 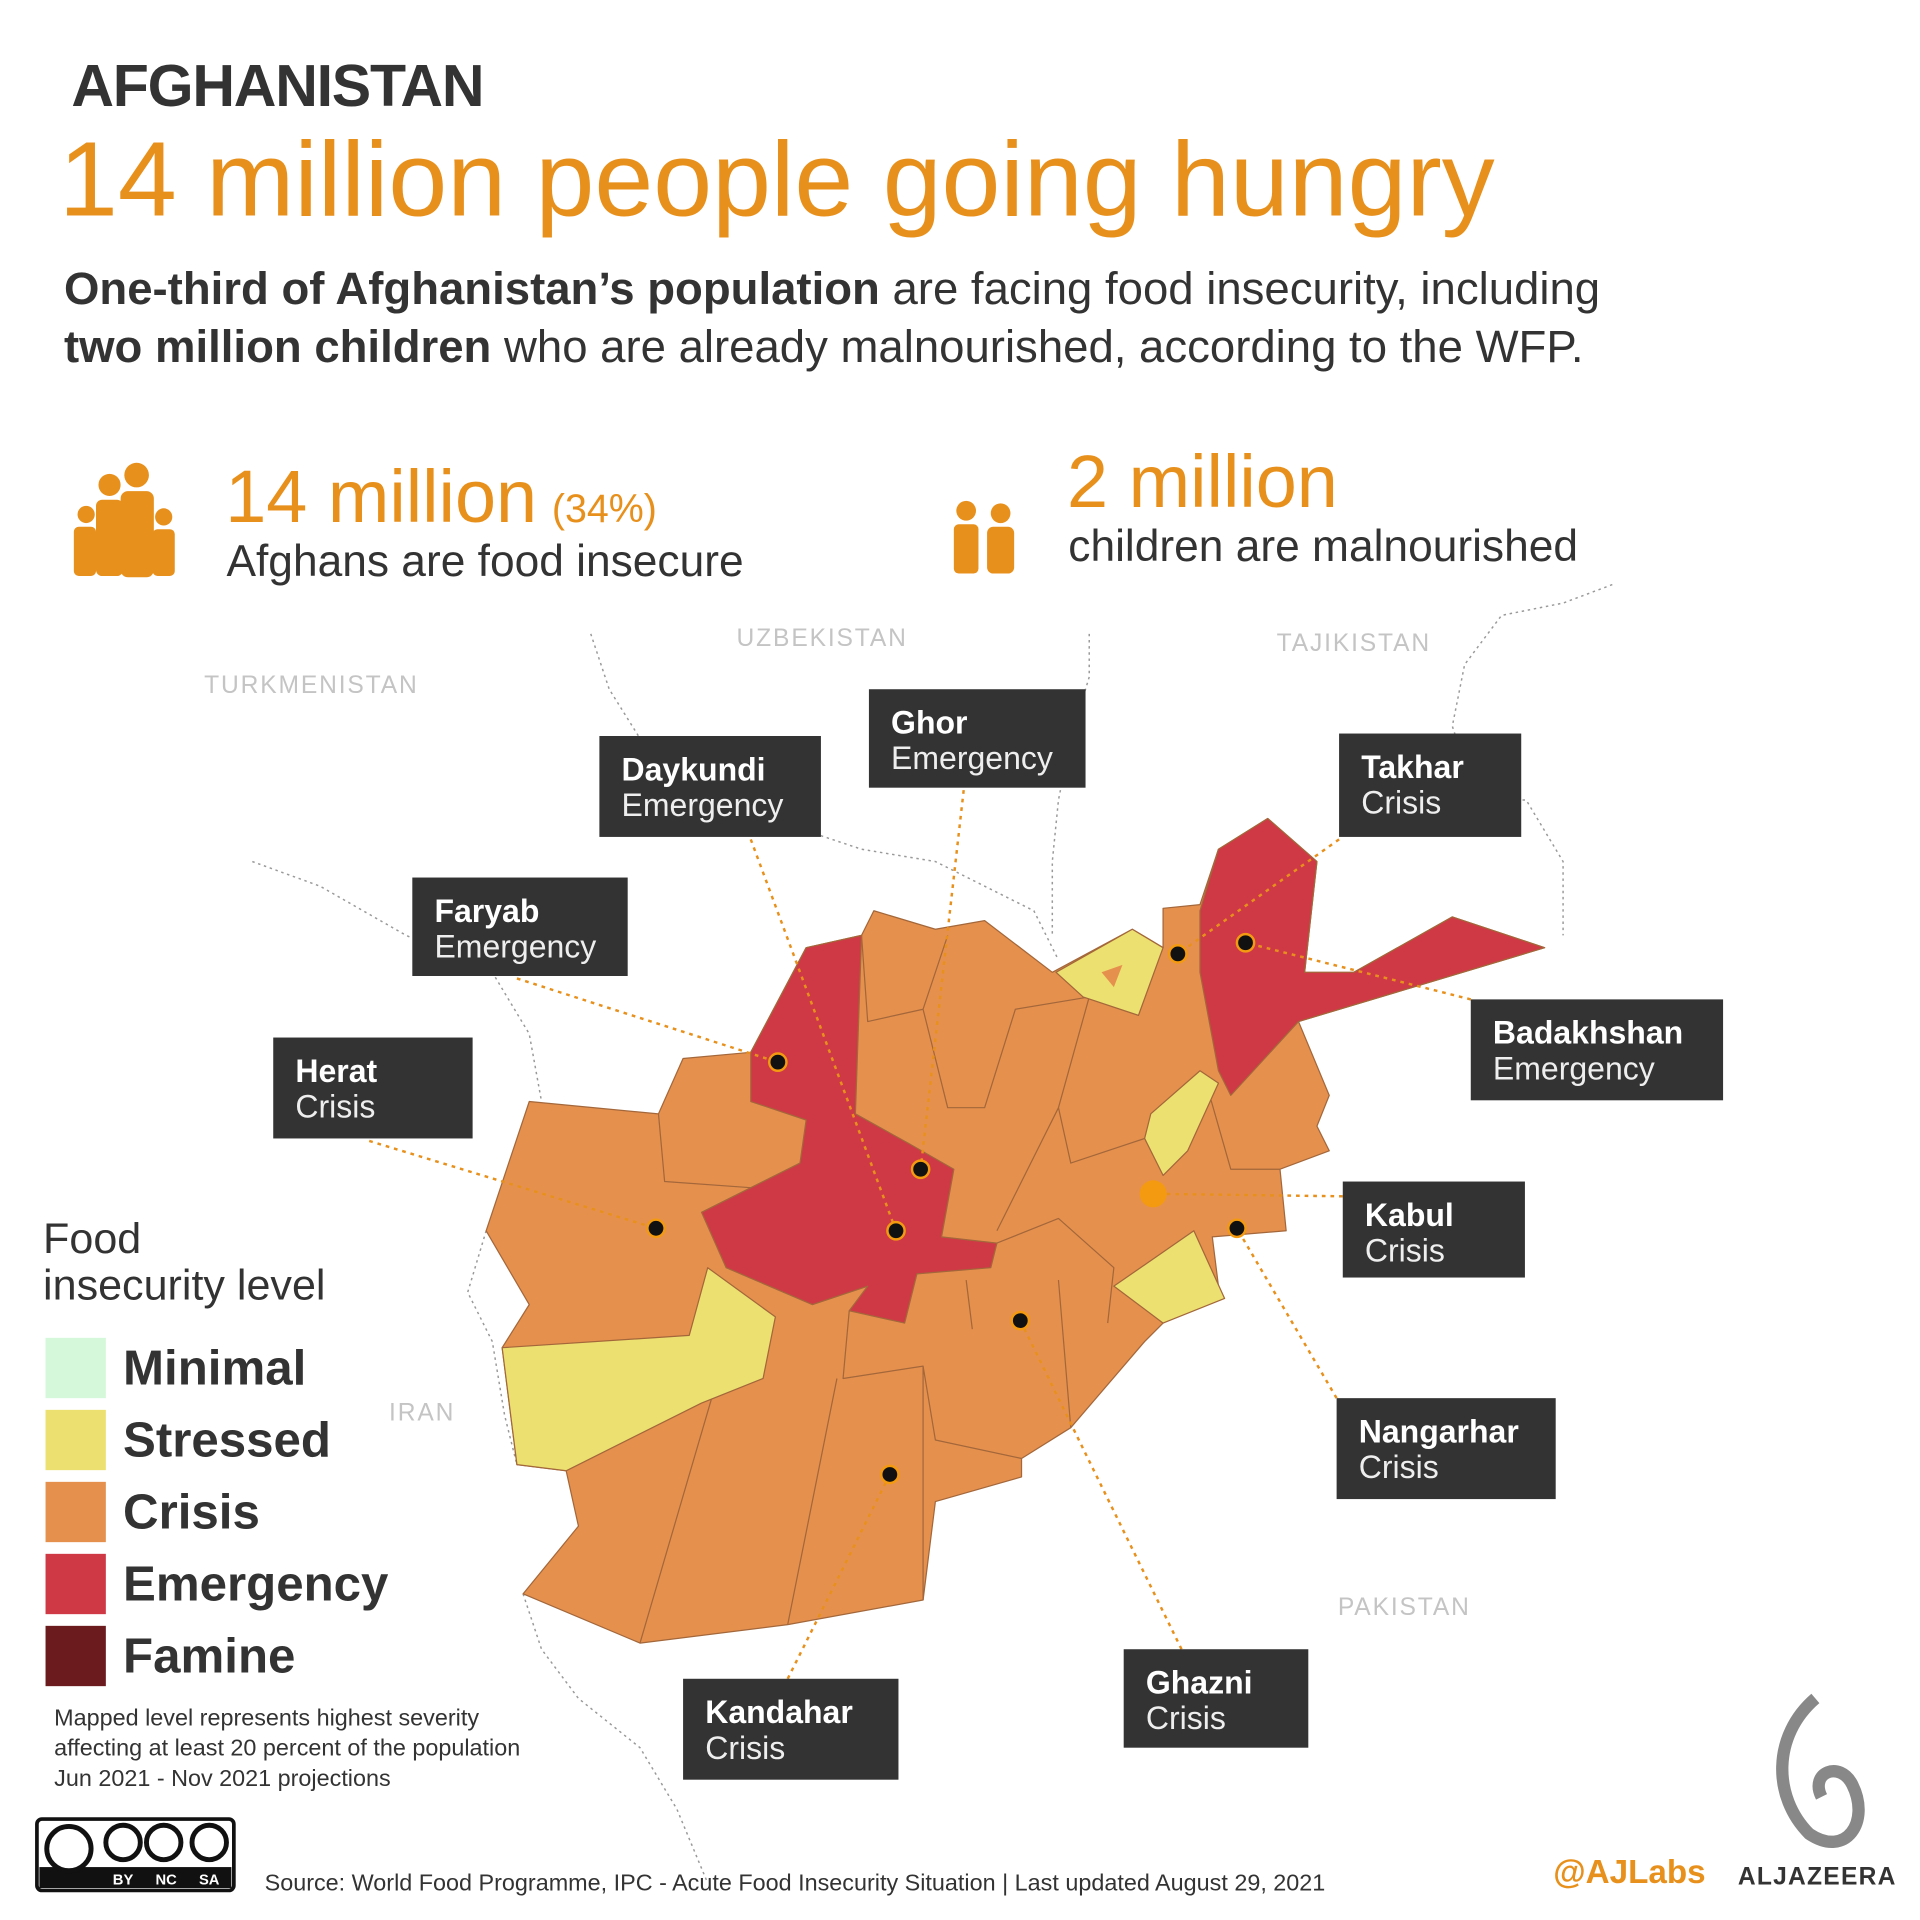 I want to click on children-icon, so click(x=984, y=537).